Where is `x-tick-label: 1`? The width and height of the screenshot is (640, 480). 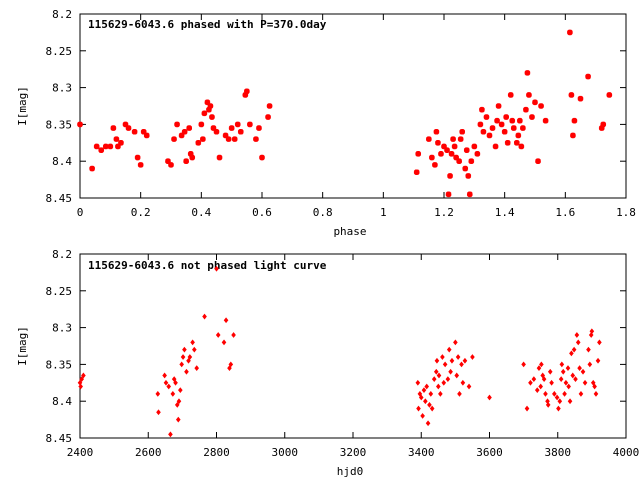 x-tick-label: 1 is located at coordinates (383, 212).